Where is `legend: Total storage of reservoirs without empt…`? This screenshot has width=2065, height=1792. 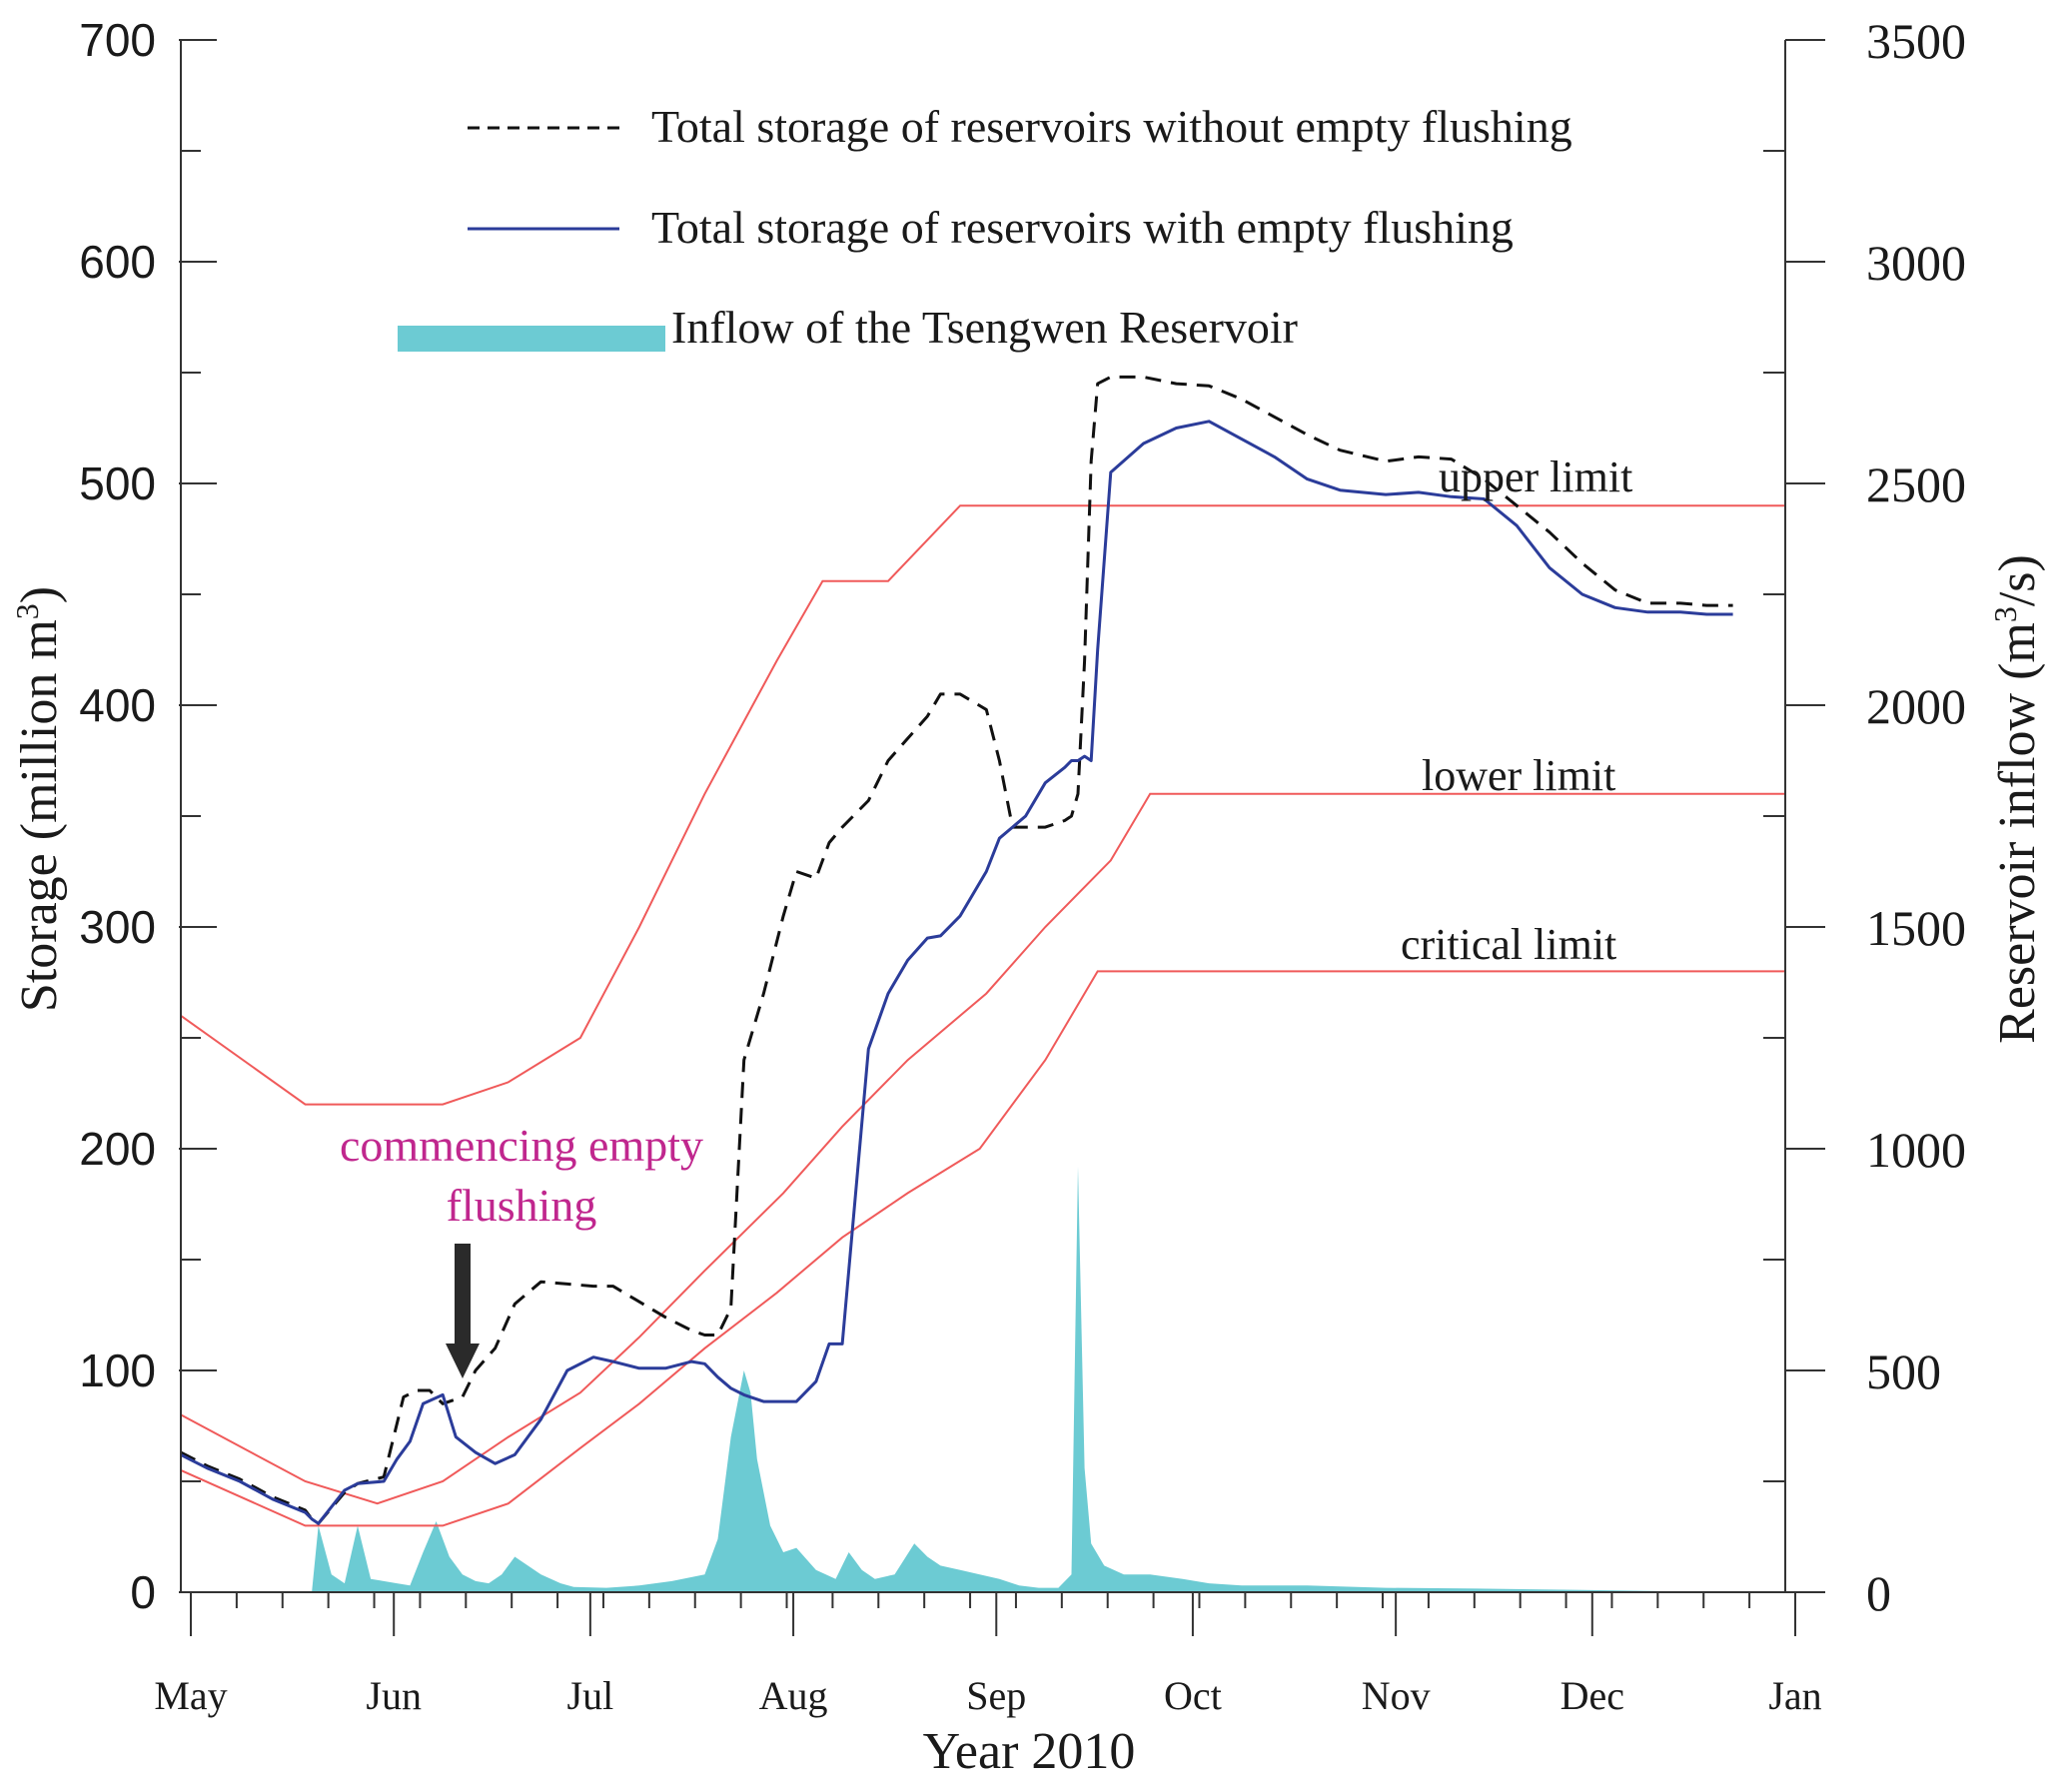
legend: Total storage of reservoirs without empt… is located at coordinates (985, 227).